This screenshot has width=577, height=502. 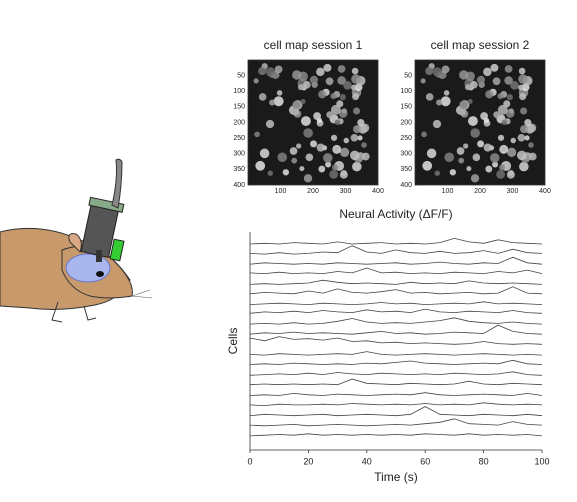 I want to click on y-tick-label: 350, so click(x=406, y=169).